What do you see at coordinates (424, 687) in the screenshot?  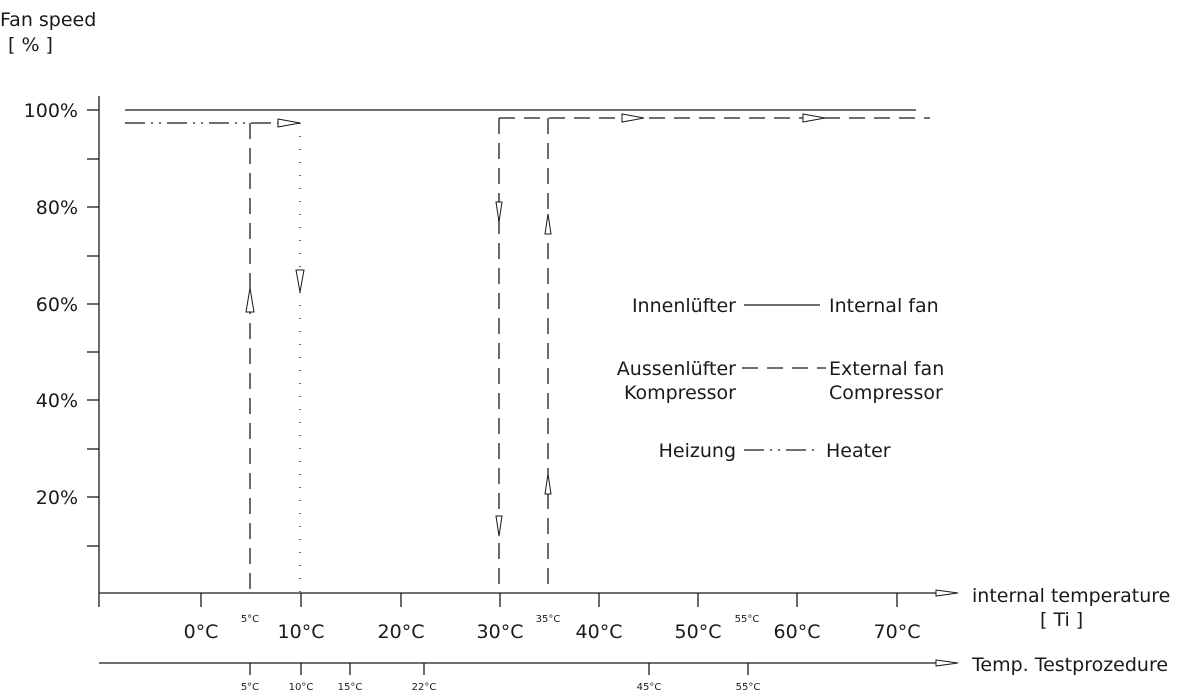 I see `x2-tick-label: 22°C` at bounding box center [424, 687].